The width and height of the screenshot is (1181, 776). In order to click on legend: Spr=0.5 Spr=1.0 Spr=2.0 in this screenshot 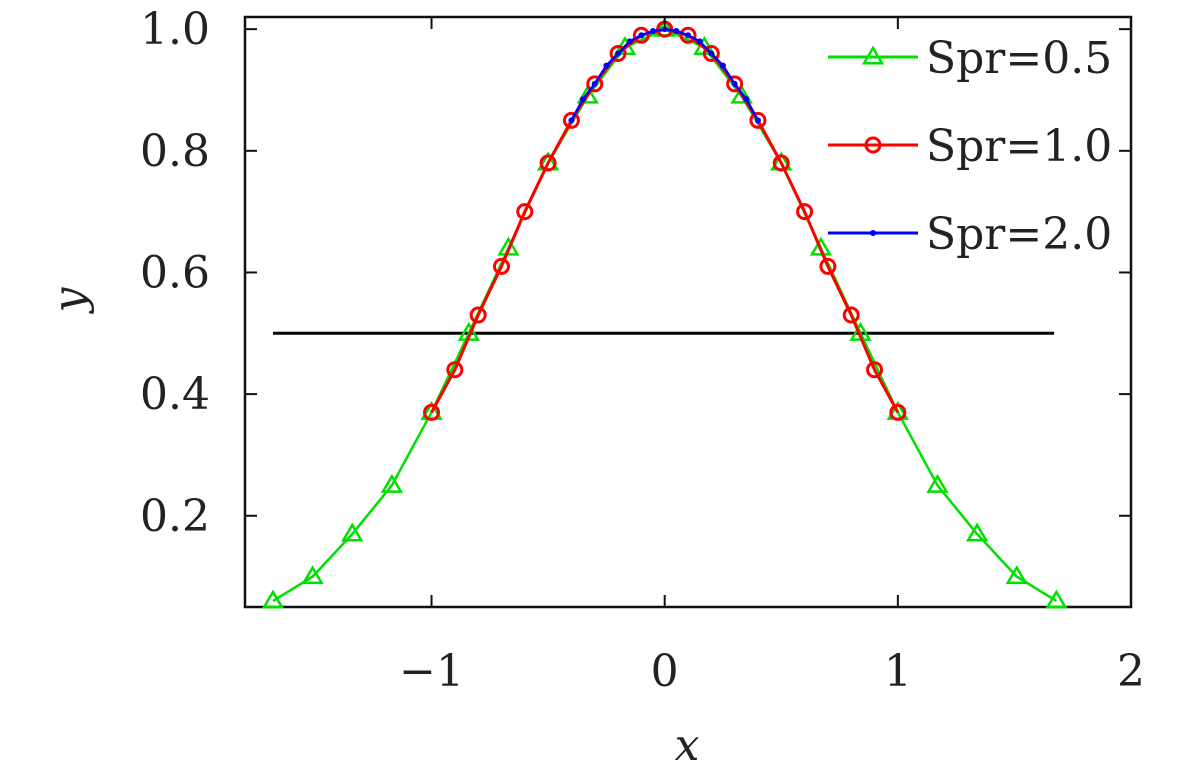, I will do `click(970, 146)`.